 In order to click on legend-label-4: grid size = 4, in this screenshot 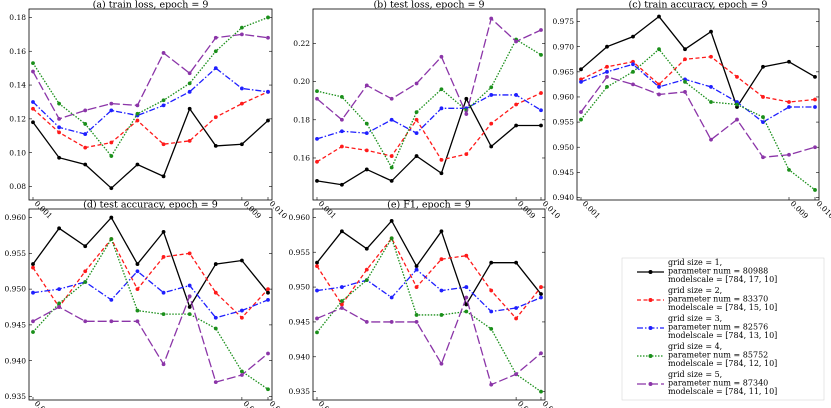, I will do `click(695, 346)`.